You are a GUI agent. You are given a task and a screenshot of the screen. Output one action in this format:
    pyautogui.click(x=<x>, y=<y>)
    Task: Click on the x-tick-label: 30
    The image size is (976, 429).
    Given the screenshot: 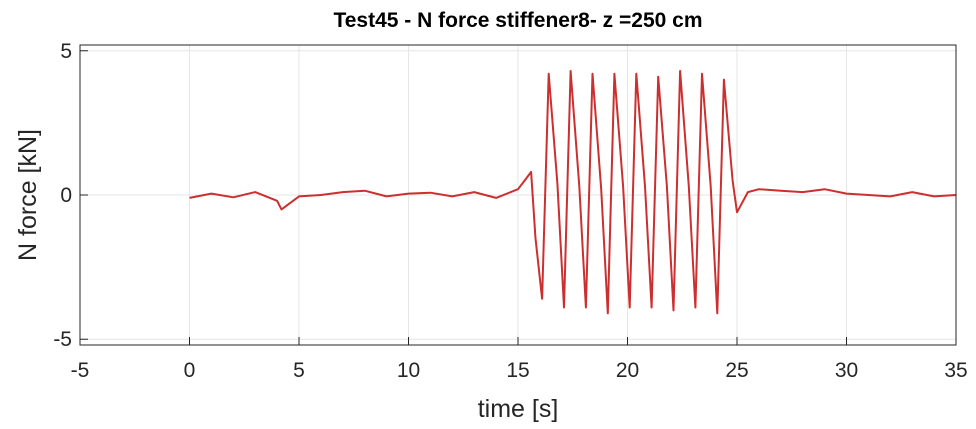 What is the action you would take?
    pyautogui.click(x=846, y=370)
    